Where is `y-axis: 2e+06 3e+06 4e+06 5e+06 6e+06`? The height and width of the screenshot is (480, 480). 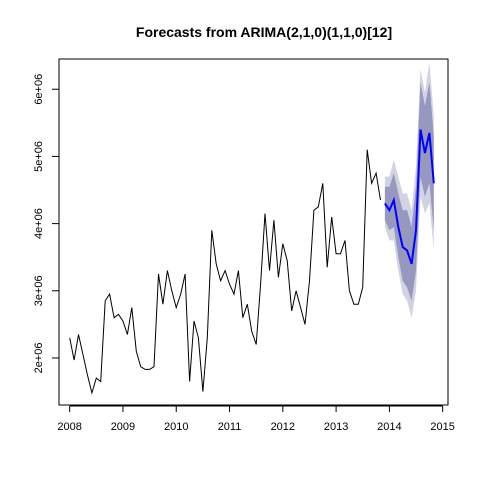 y-axis: 2e+06 3e+06 4e+06 5e+06 6e+06 is located at coordinates (46, 224).